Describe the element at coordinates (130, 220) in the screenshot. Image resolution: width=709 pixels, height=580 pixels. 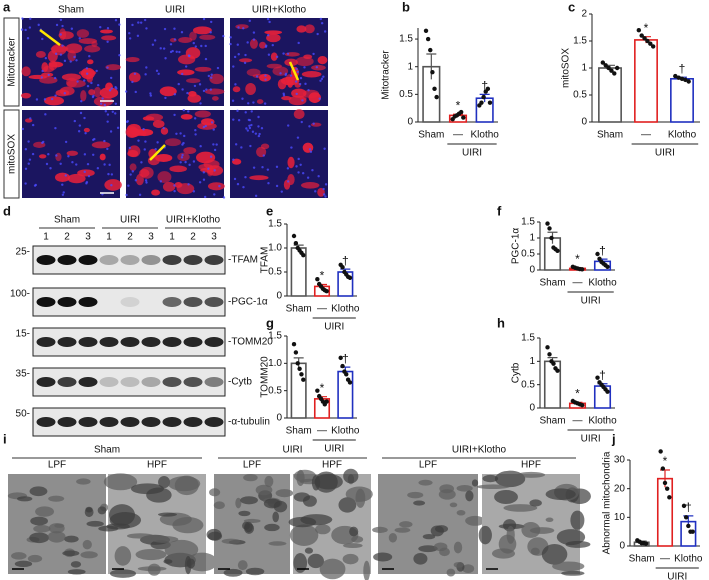
I see `group-header: UIRI` at that location.